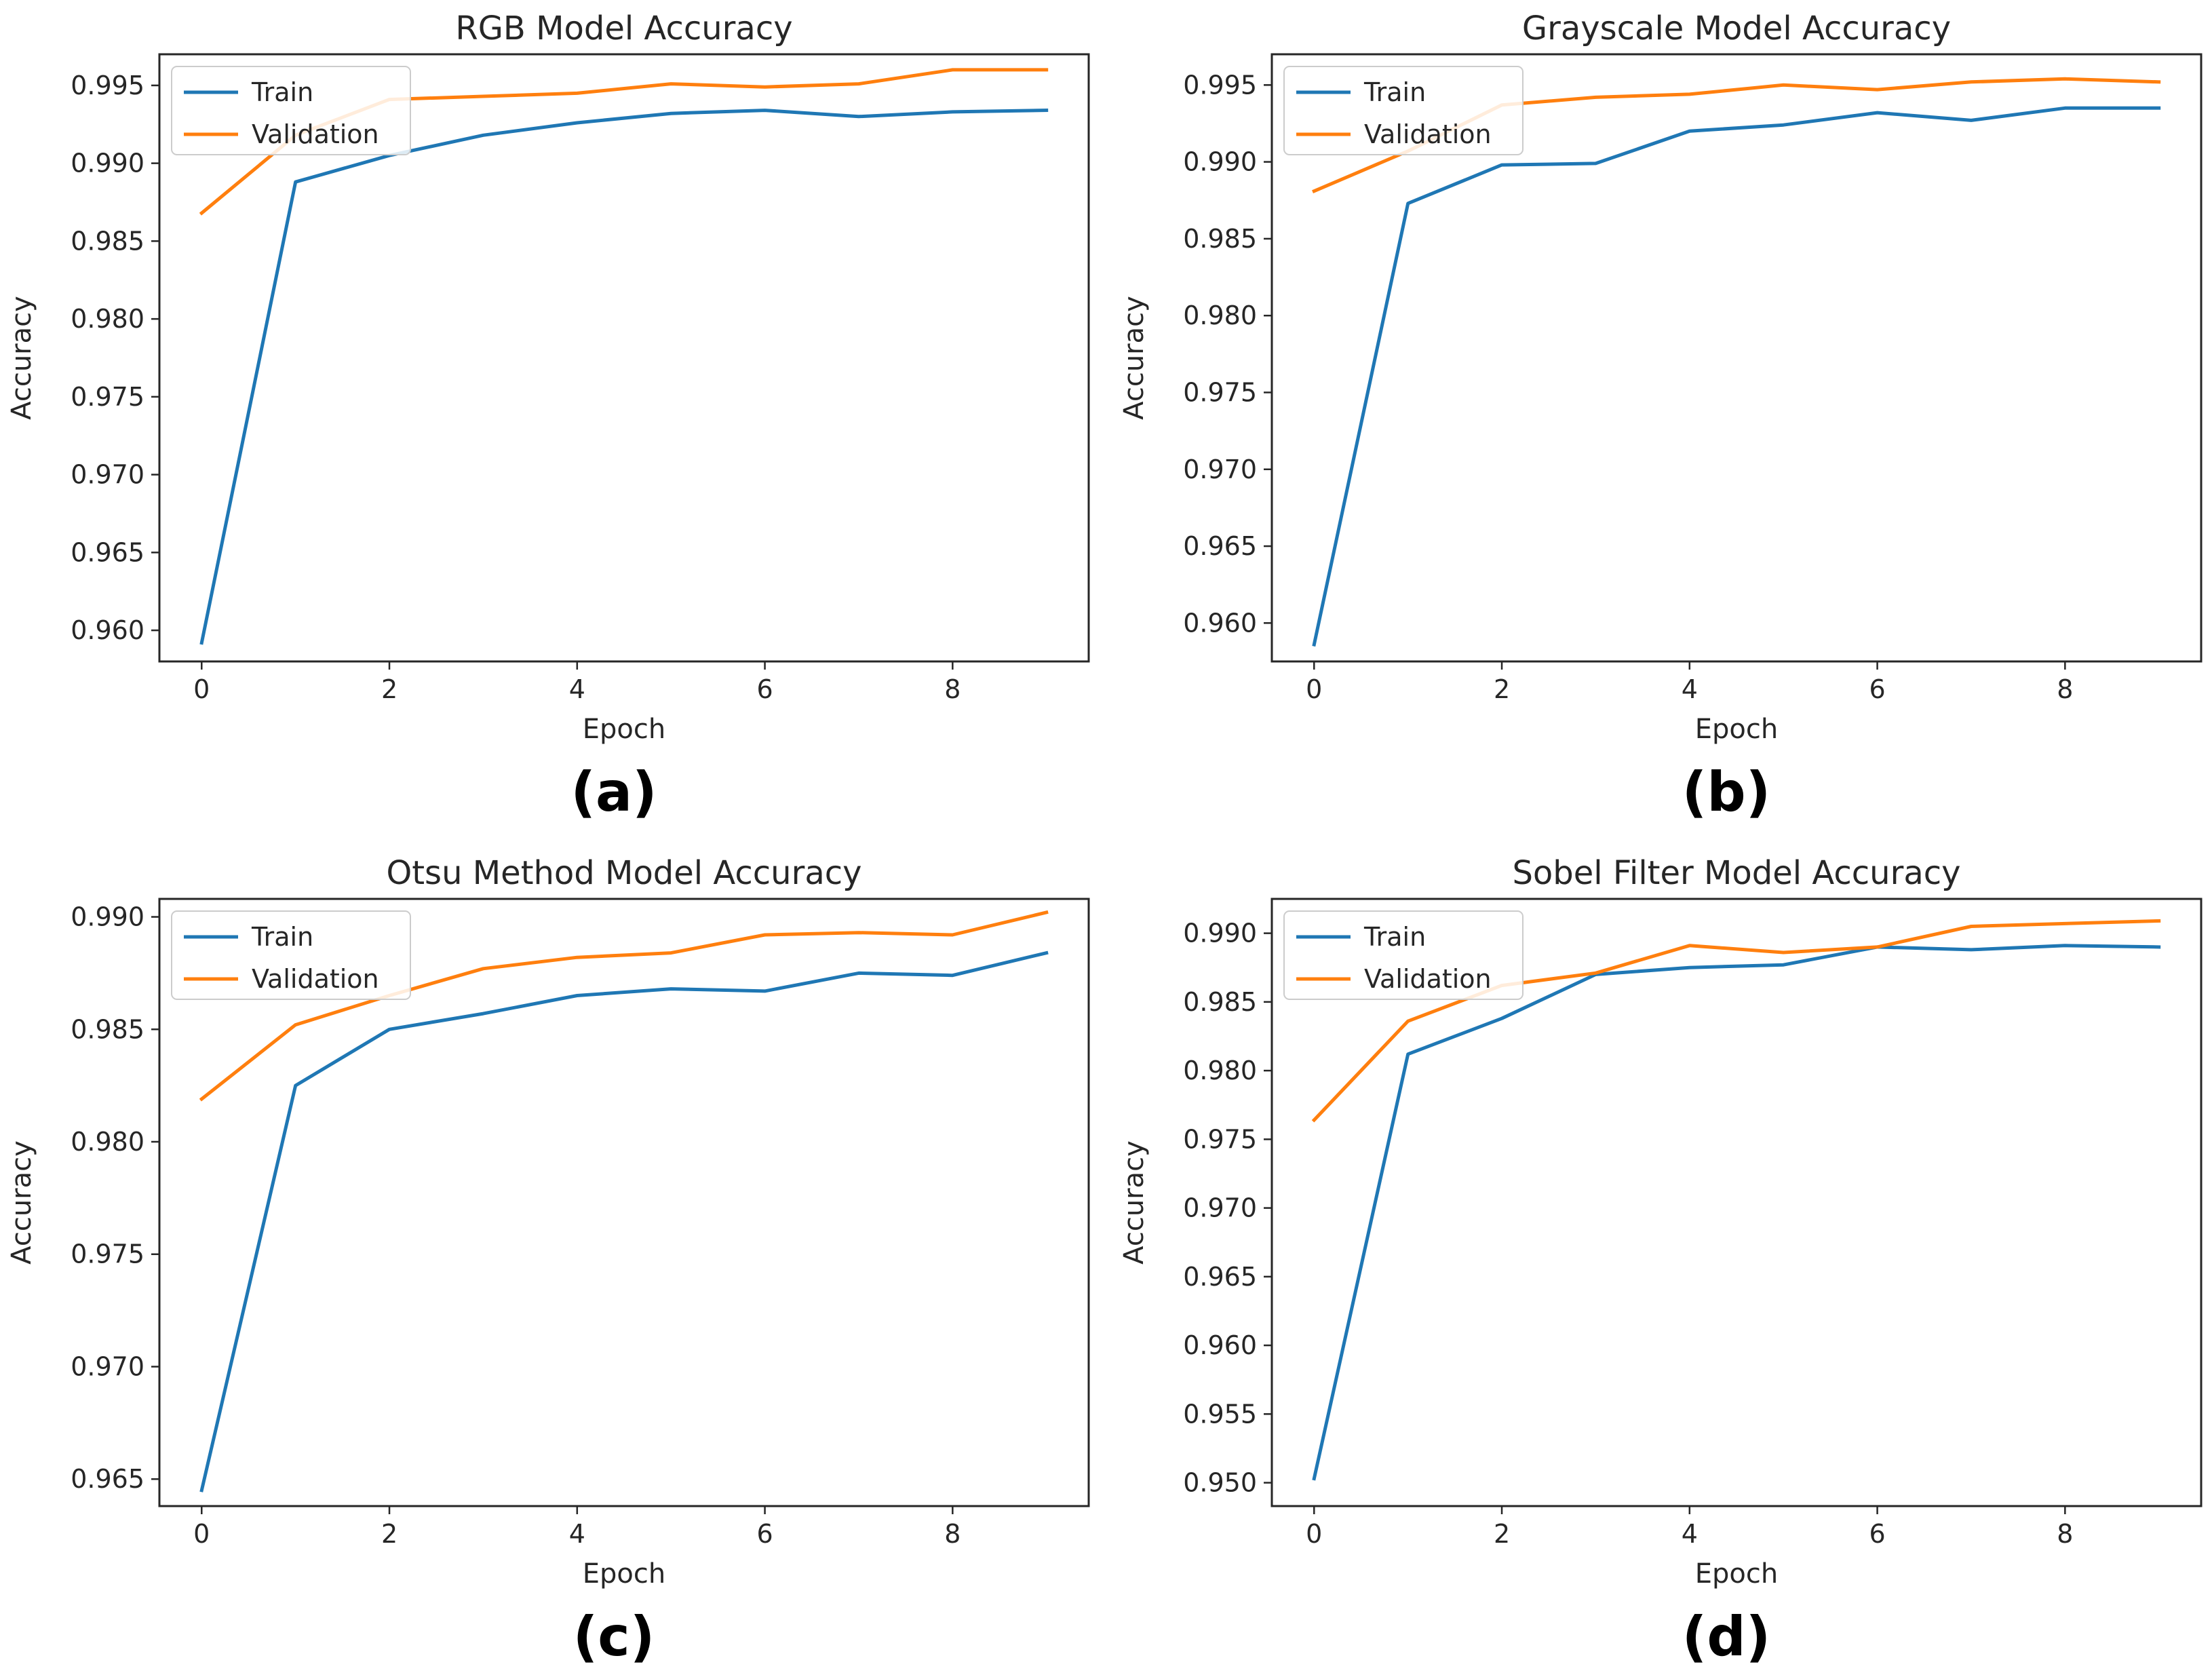 The image size is (2212, 1675). What do you see at coordinates (623, 873) in the screenshot?
I see `chart-title: Otsu Method Model Accuracy` at bounding box center [623, 873].